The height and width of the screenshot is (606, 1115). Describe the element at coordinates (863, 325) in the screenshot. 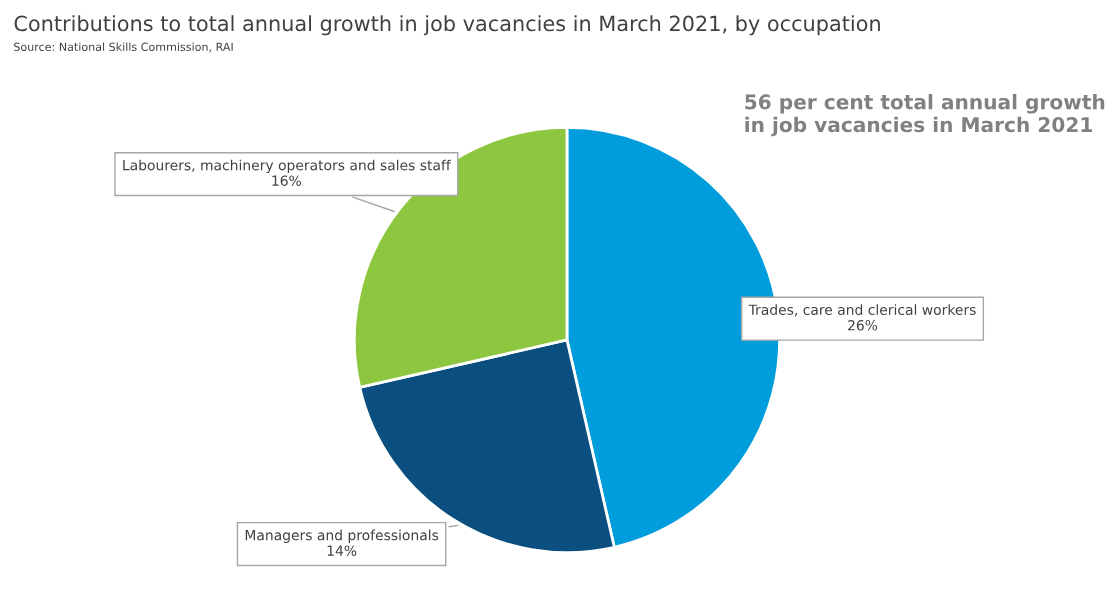

I see `data-label: 26%` at that location.